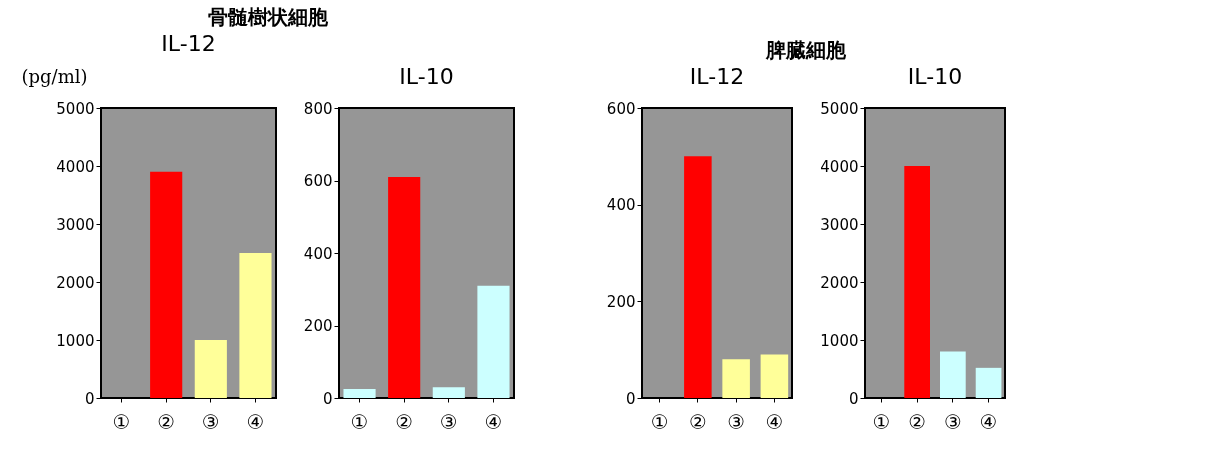 The image size is (1224, 459). What do you see at coordinates (268, 17) in the screenshot?
I see `chart-title: 骨髄樹状細胞` at bounding box center [268, 17].